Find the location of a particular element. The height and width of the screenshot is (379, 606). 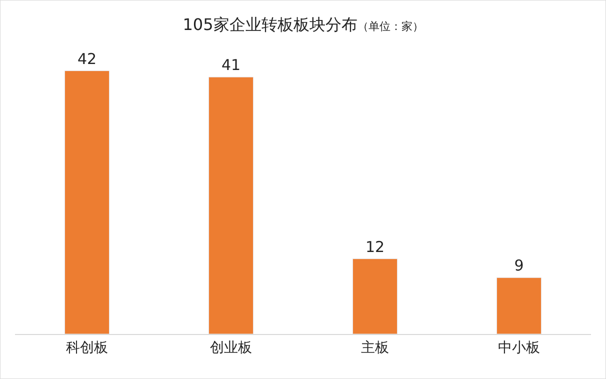

data-label: 41 is located at coordinates (231, 65).